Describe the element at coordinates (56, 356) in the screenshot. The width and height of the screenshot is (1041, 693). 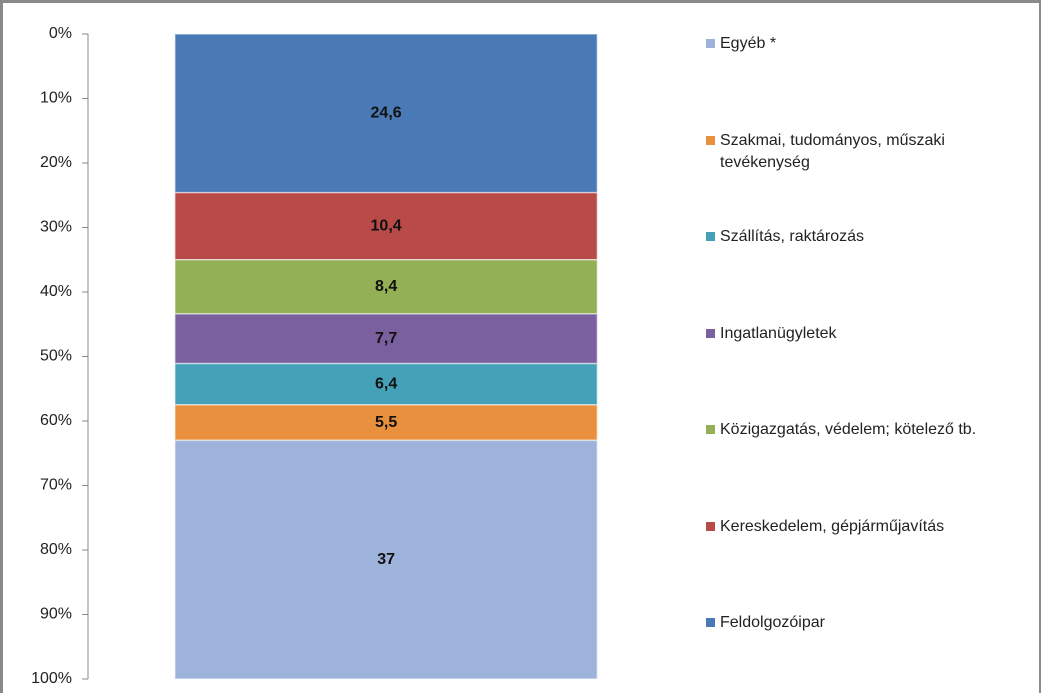
I see `y-tick-label: 50%` at that location.